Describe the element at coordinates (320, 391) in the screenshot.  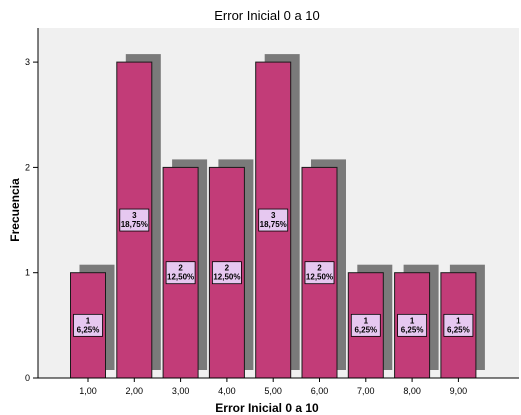
I see `x-tick-label: 6,00` at that location.